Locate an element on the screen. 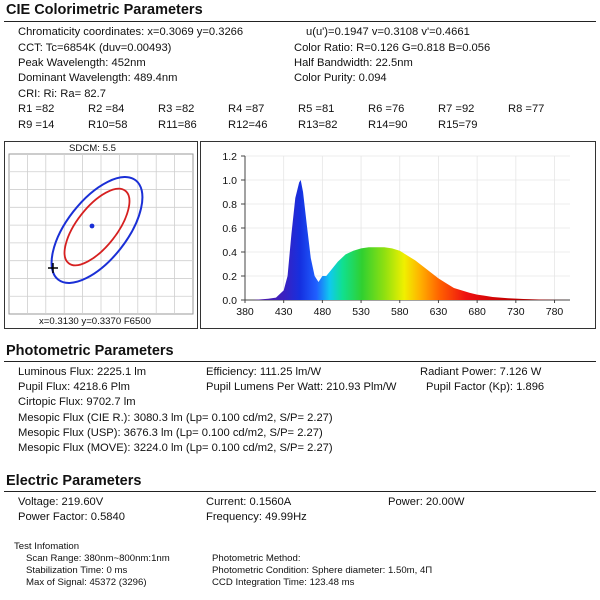 Image resolution: width=600 pixels, height=600 pixels. efficiency: Efficiency: 111.25 lm/W is located at coordinates (264, 372).